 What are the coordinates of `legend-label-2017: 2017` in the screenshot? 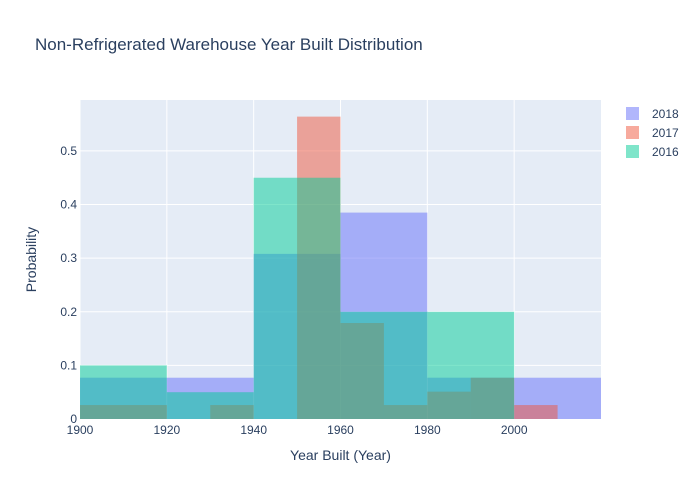 It's located at (665, 133).